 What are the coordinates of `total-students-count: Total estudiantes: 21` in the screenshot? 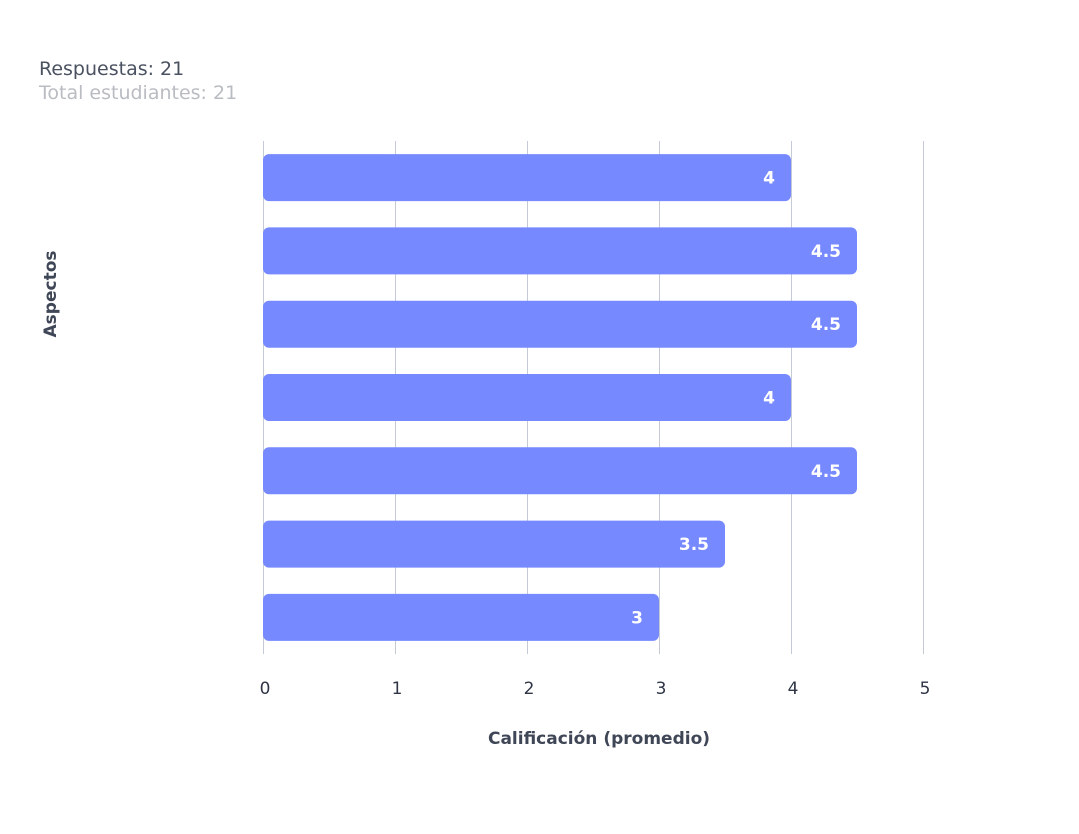 It's located at (138, 93).